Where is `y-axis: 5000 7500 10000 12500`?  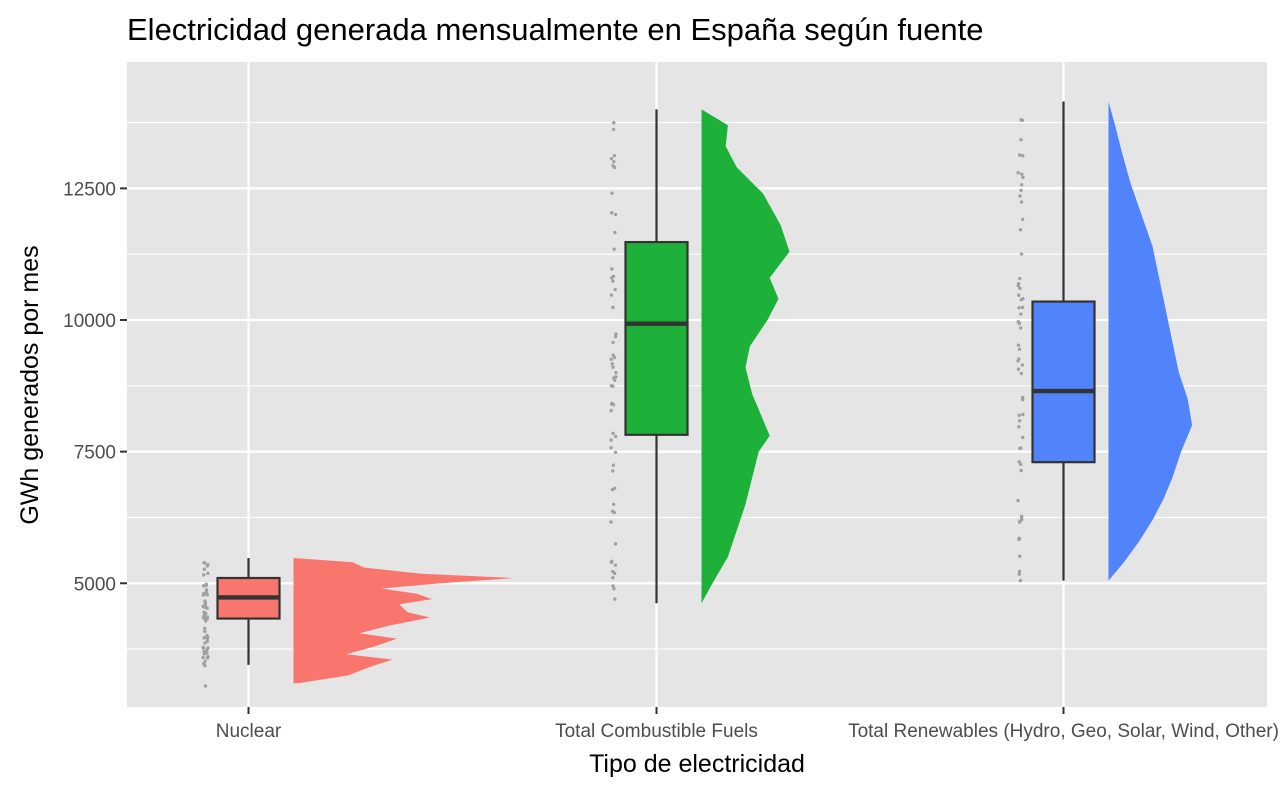 y-axis: 5000 7500 10000 12500 is located at coordinates (95, 387).